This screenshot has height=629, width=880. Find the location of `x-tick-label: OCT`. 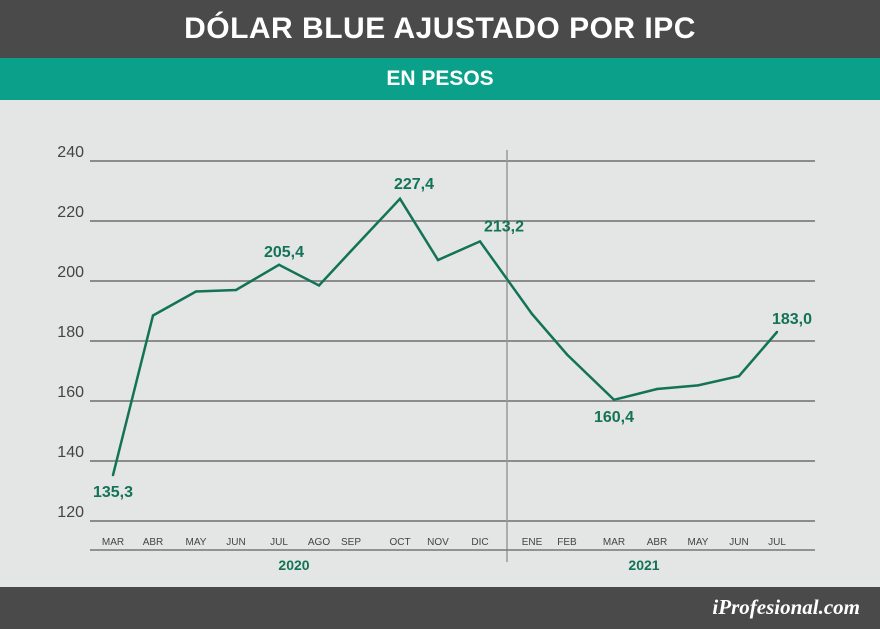

x-tick-label: OCT is located at coordinates (399, 542).